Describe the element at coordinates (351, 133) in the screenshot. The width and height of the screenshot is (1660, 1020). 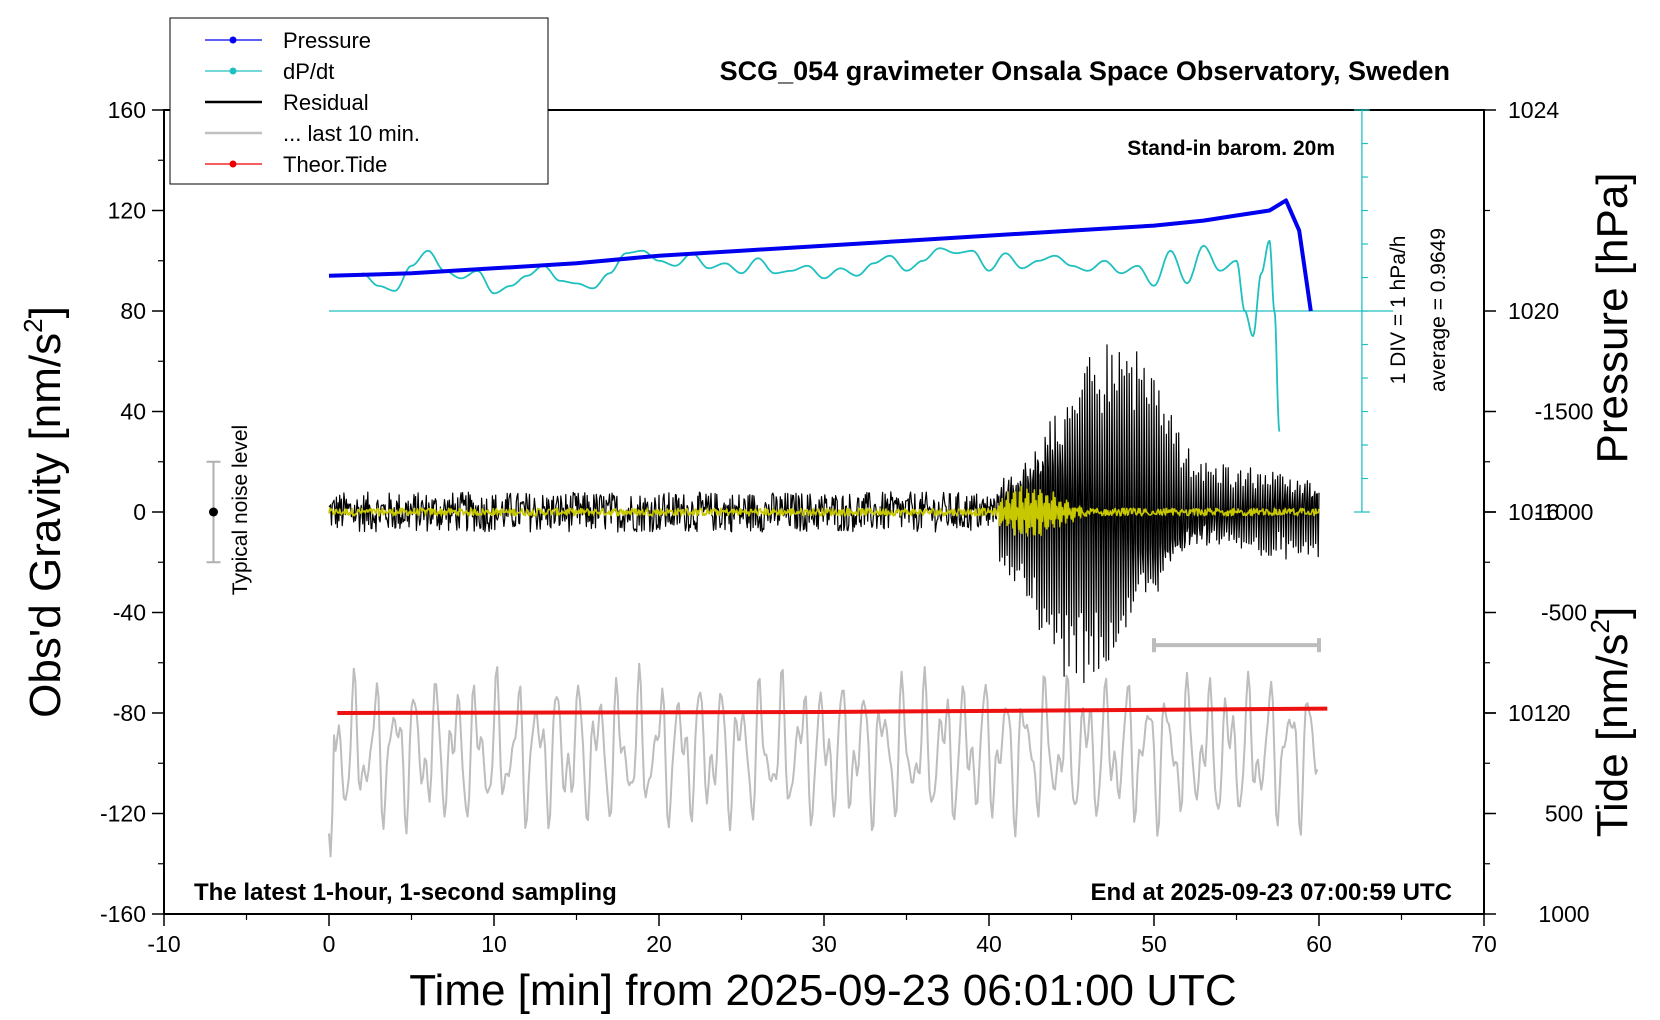
I see `legend-label: ... last 10 min.` at that location.